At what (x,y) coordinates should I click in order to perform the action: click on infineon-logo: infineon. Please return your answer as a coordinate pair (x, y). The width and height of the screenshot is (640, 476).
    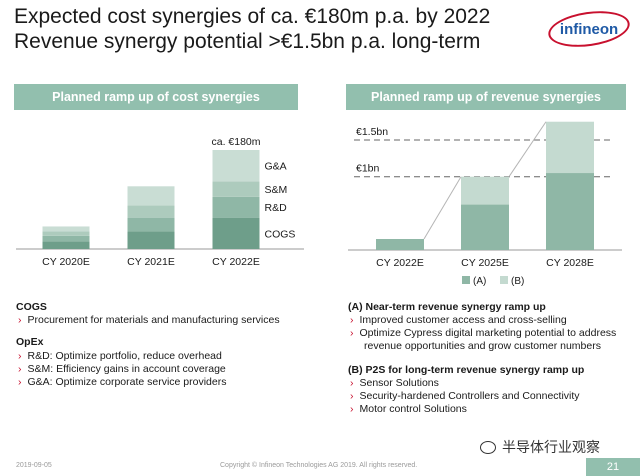
    Looking at the image, I should click on (589, 29).